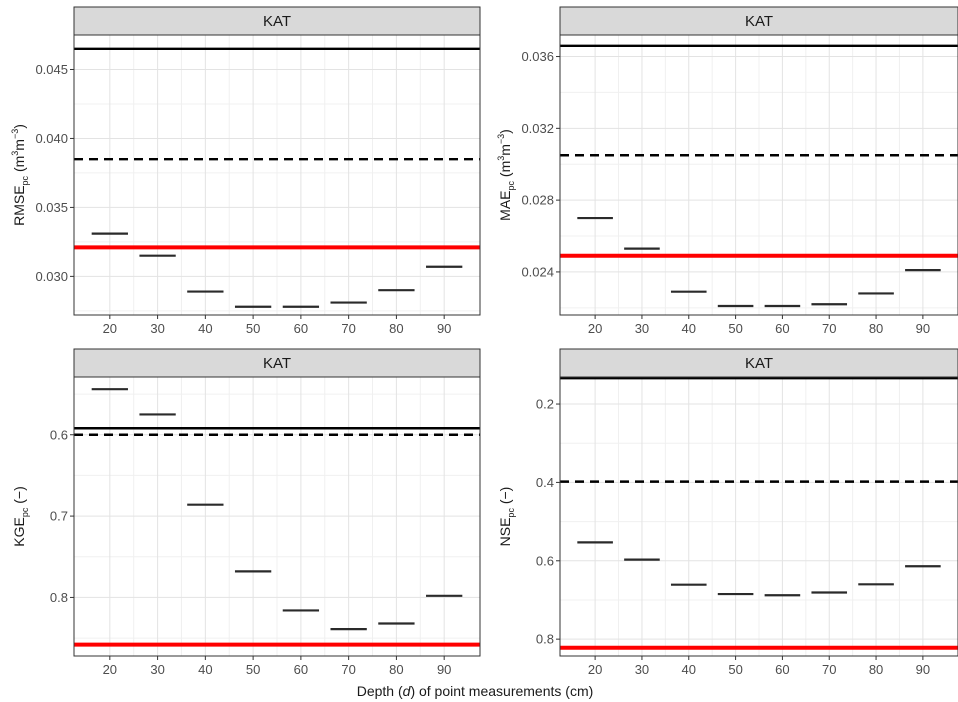 The width and height of the screenshot is (958, 702). What do you see at coordinates (51, 276) in the screenshot?
I see `y-tick-label: 0.030` at bounding box center [51, 276].